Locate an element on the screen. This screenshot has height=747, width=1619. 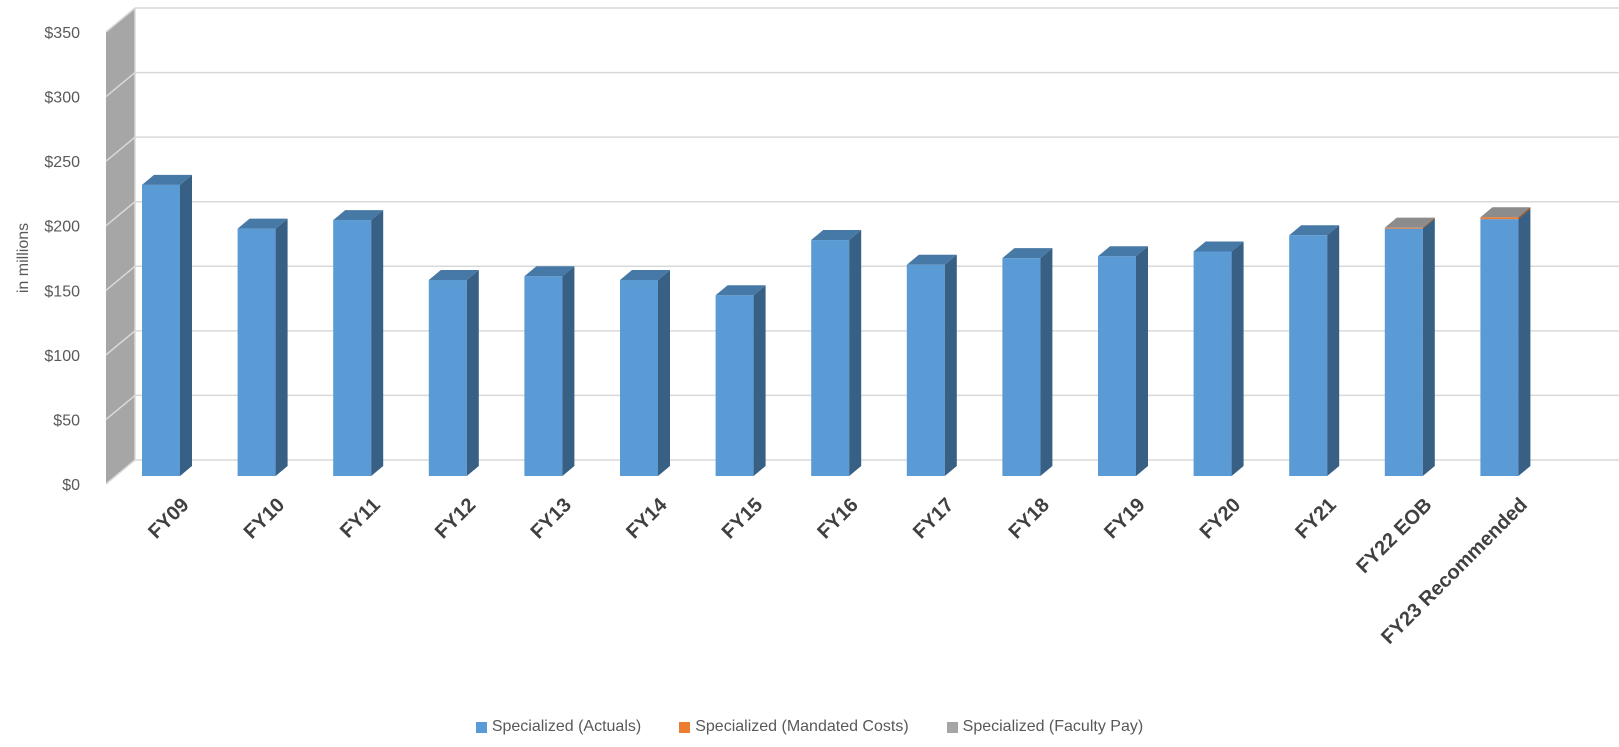
legend-item: Specialized (Faculty Pay) is located at coordinates (1045, 727).